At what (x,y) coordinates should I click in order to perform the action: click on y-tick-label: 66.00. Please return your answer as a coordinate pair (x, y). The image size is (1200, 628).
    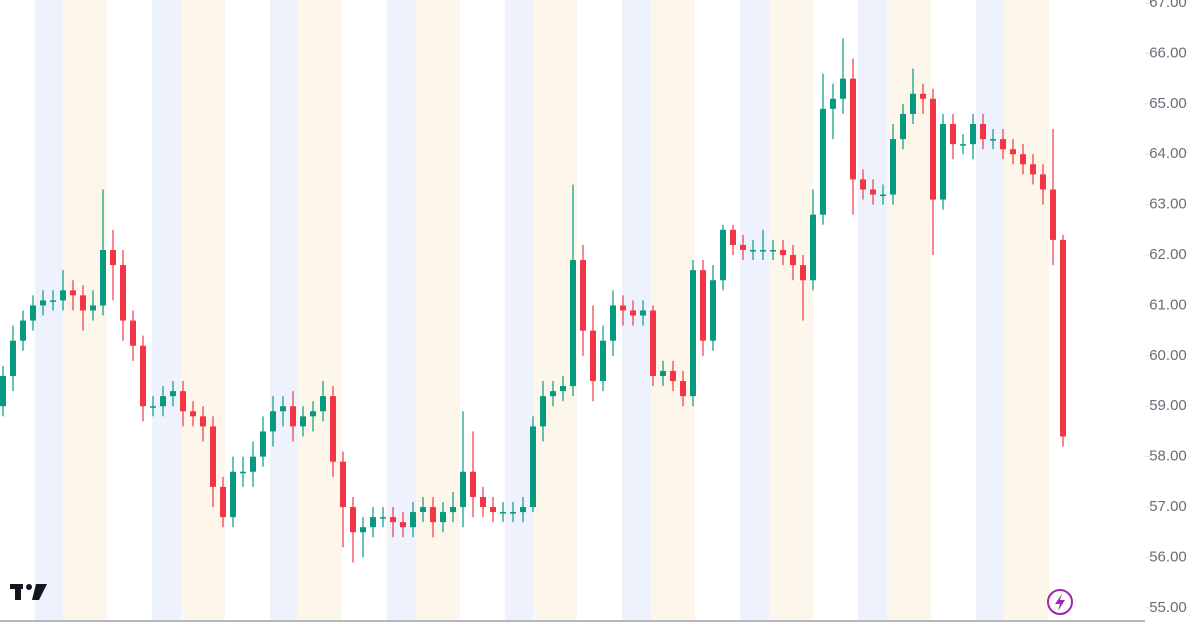
    Looking at the image, I should click on (1168, 52).